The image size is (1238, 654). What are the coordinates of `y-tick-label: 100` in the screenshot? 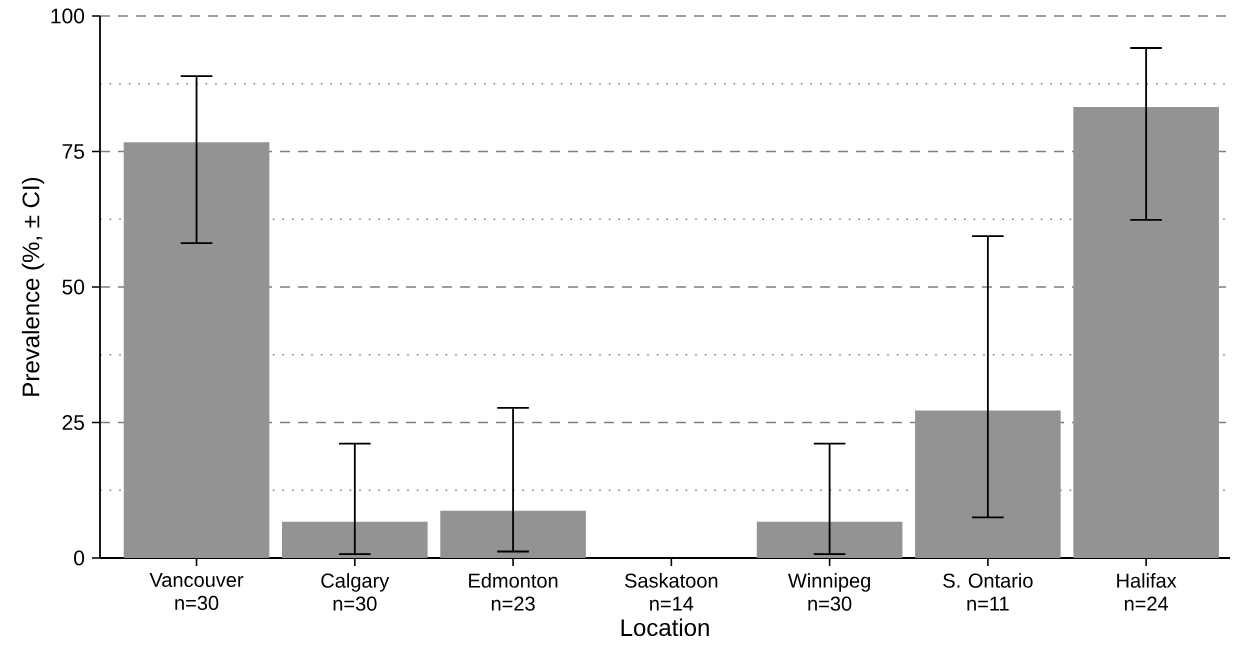 It's located at (68, 16).